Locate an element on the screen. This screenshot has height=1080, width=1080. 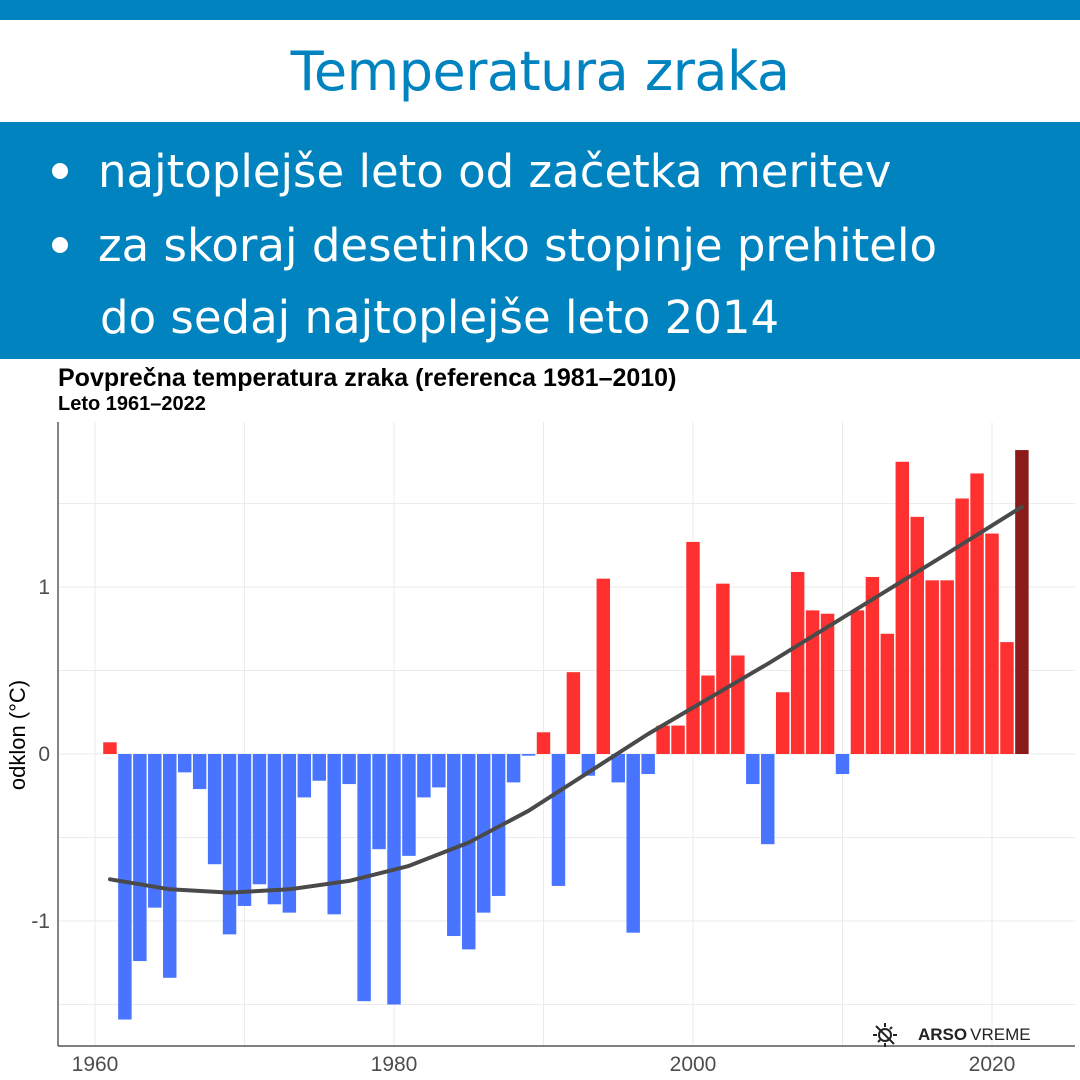
logo-bold-text: ARSO is located at coordinates (943, 1034).